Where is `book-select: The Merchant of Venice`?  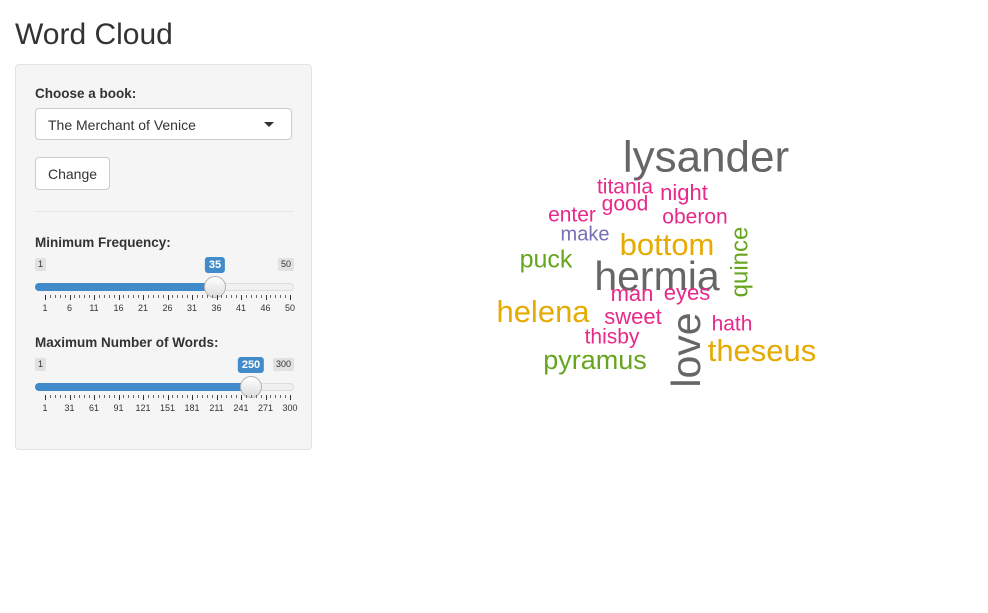
book-select: The Merchant of Venice is located at coordinates (163, 124).